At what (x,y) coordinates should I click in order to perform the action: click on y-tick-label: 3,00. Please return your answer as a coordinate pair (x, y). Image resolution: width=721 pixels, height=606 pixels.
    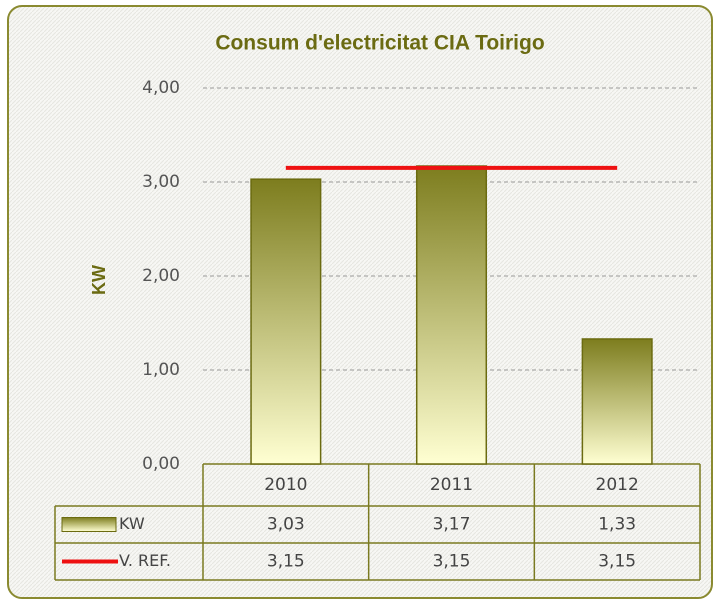
    Looking at the image, I should click on (161, 182).